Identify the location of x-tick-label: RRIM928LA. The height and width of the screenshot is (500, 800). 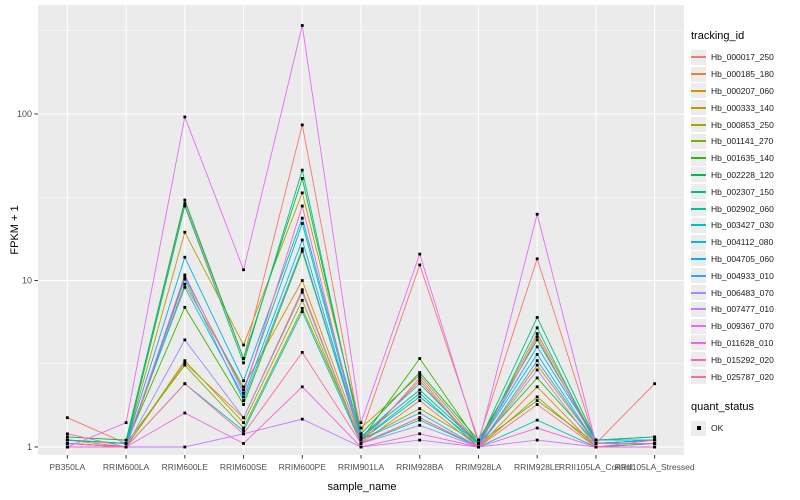
(478, 467).